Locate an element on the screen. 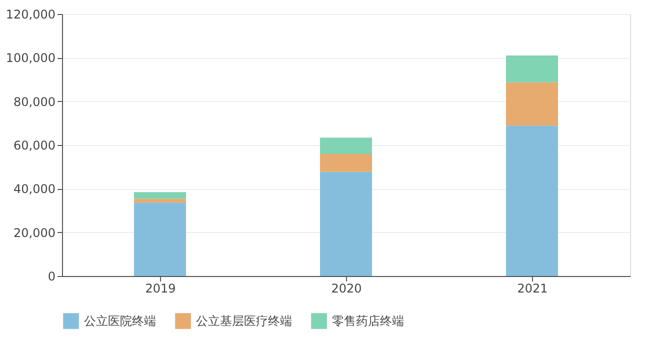 This screenshot has height=342, width=654. legend-label: 公立基层医疗终端 is located at coordinates (244, 321).